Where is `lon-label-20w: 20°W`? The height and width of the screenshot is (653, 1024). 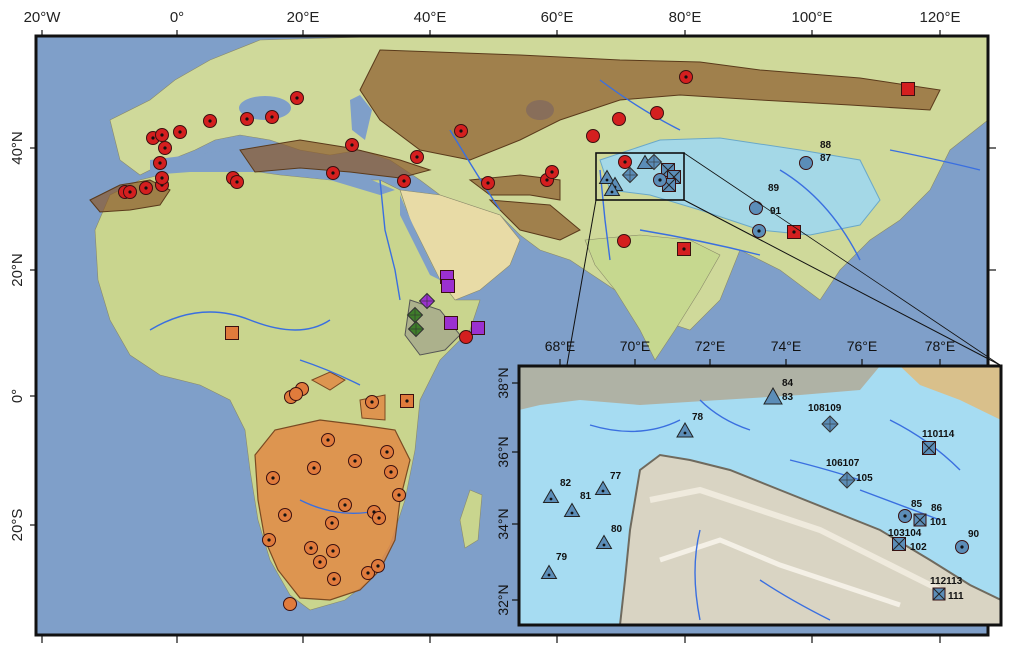
lon-label-20w: 20°W is located at coordinates (43, 17).